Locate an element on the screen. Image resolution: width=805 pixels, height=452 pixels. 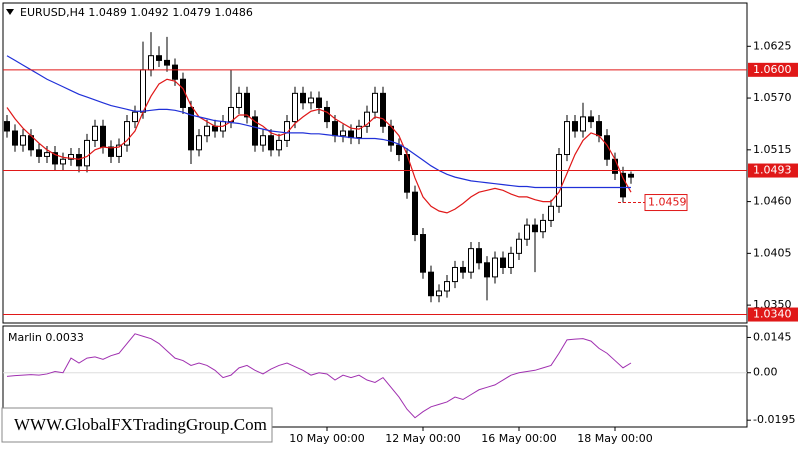
level-label: 1.0340 is located at coordinates (772, 314).